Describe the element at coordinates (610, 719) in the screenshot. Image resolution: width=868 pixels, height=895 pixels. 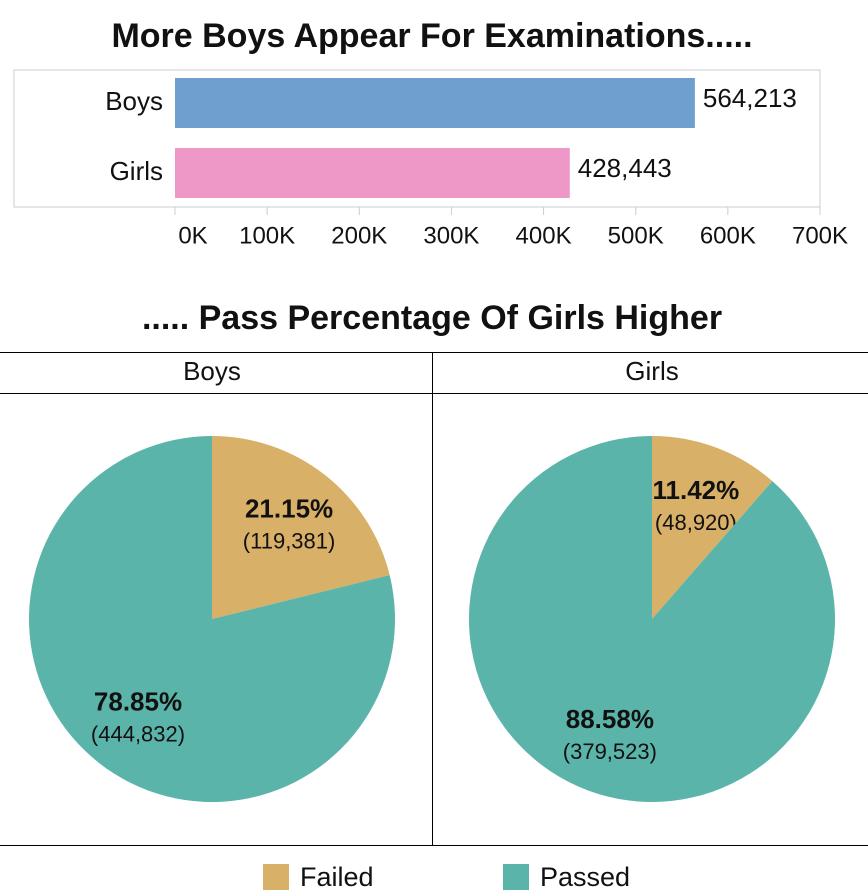
I see `slice-percent: 88.58%` at that location.